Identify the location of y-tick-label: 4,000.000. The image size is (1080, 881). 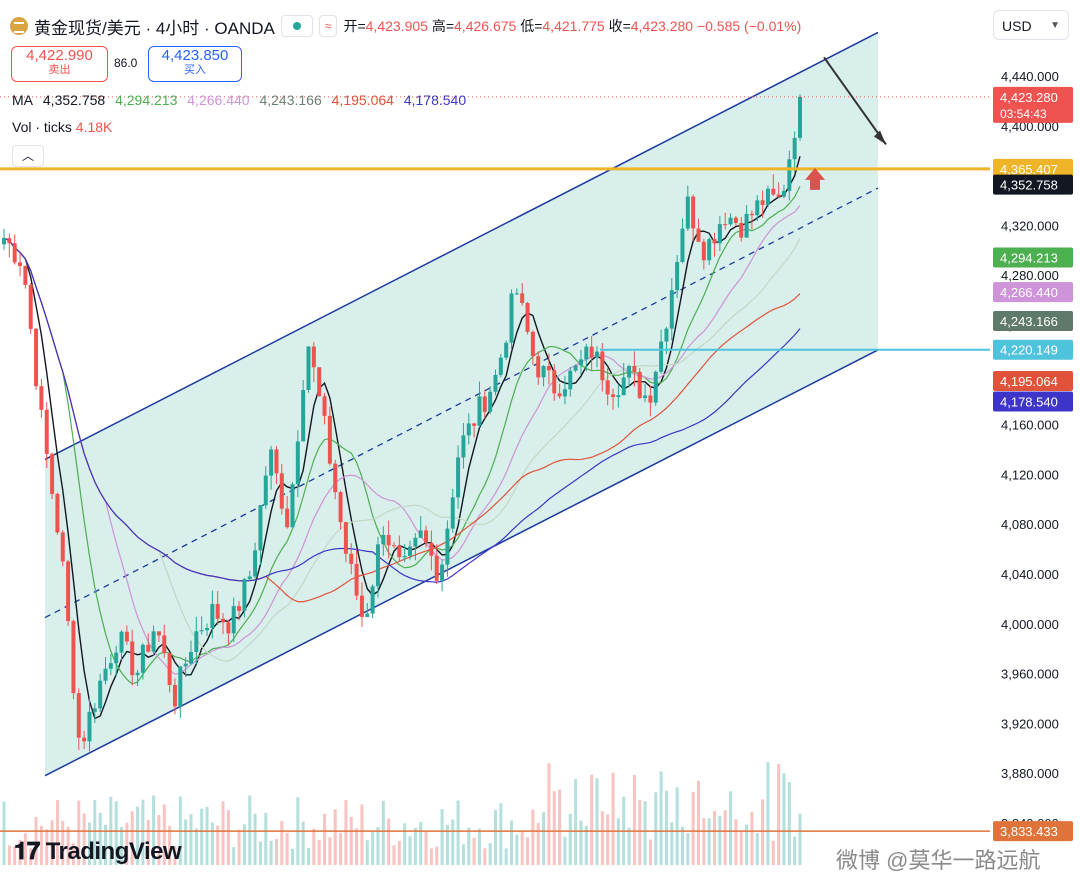
(1030, 624).